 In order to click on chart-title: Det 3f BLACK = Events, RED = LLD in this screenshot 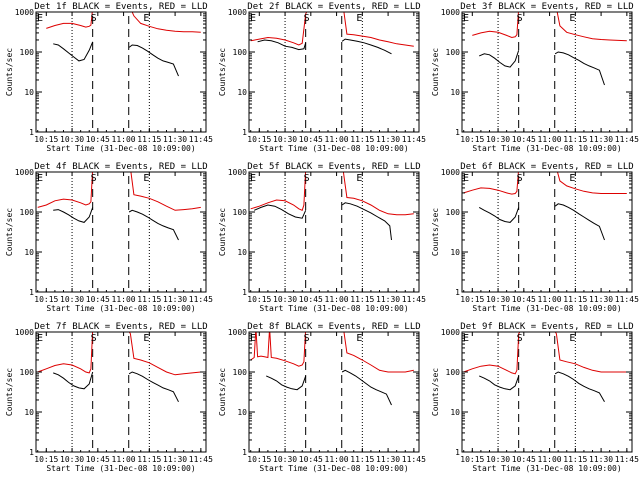, I will do `click(546, 7)`.